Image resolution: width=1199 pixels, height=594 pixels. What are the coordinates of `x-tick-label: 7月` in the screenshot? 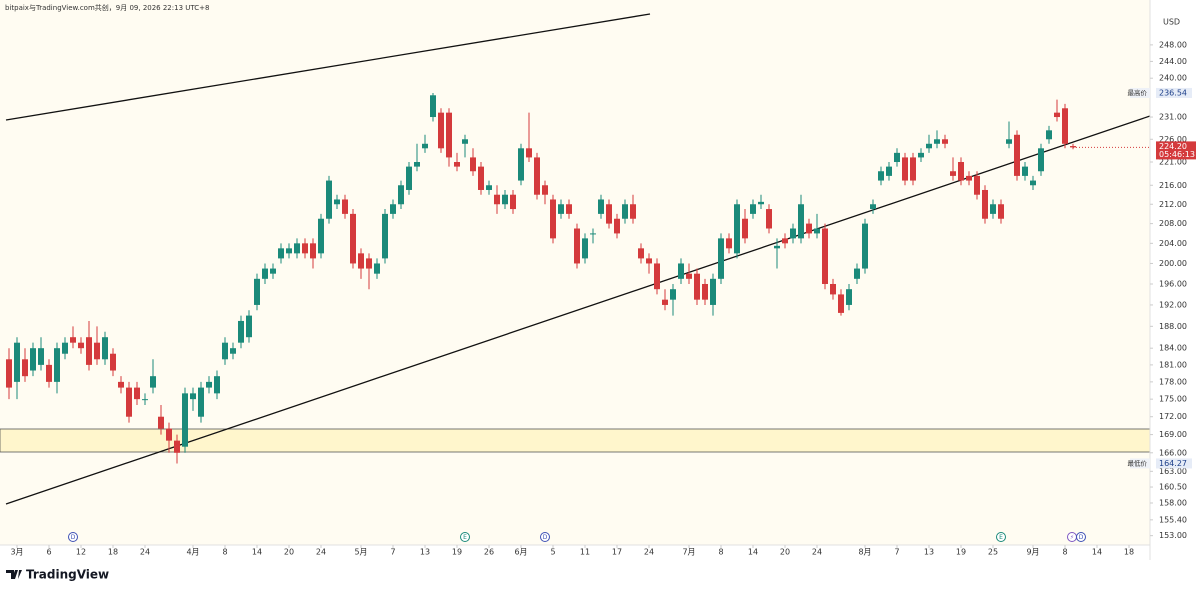 It's located at (688, 552).